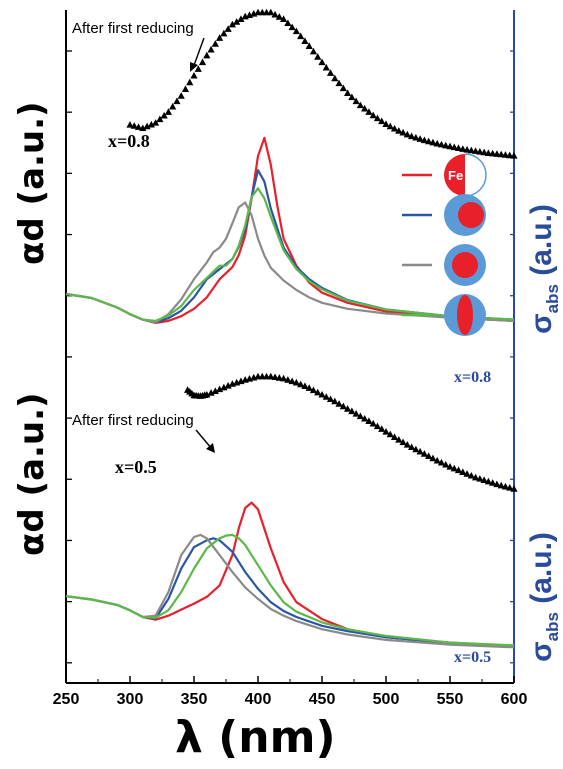  Describe the element at coordinates (32, 474) in the screenshot. I see `y-axis-label-bottom: αd (a.u.)` at that location.